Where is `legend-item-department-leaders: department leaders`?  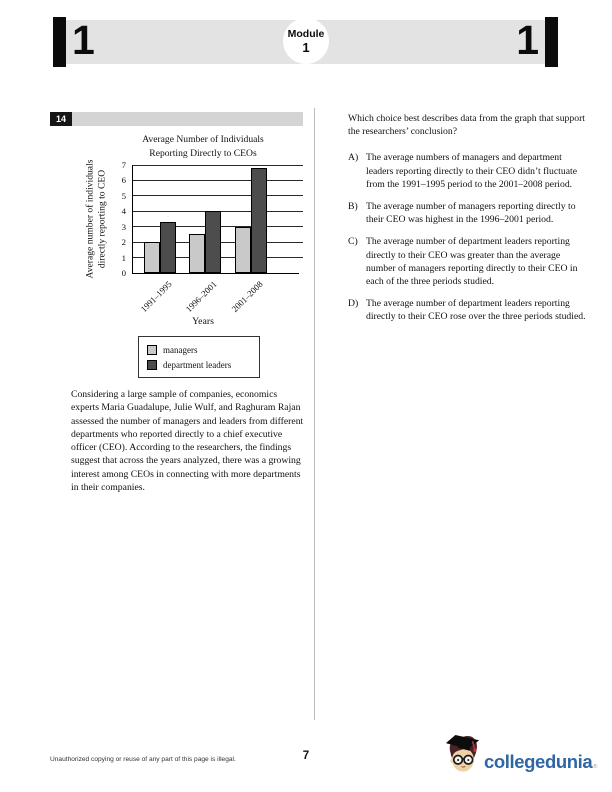
legend-item-department-leaders: department leaders is located at coordinates (199, 365).